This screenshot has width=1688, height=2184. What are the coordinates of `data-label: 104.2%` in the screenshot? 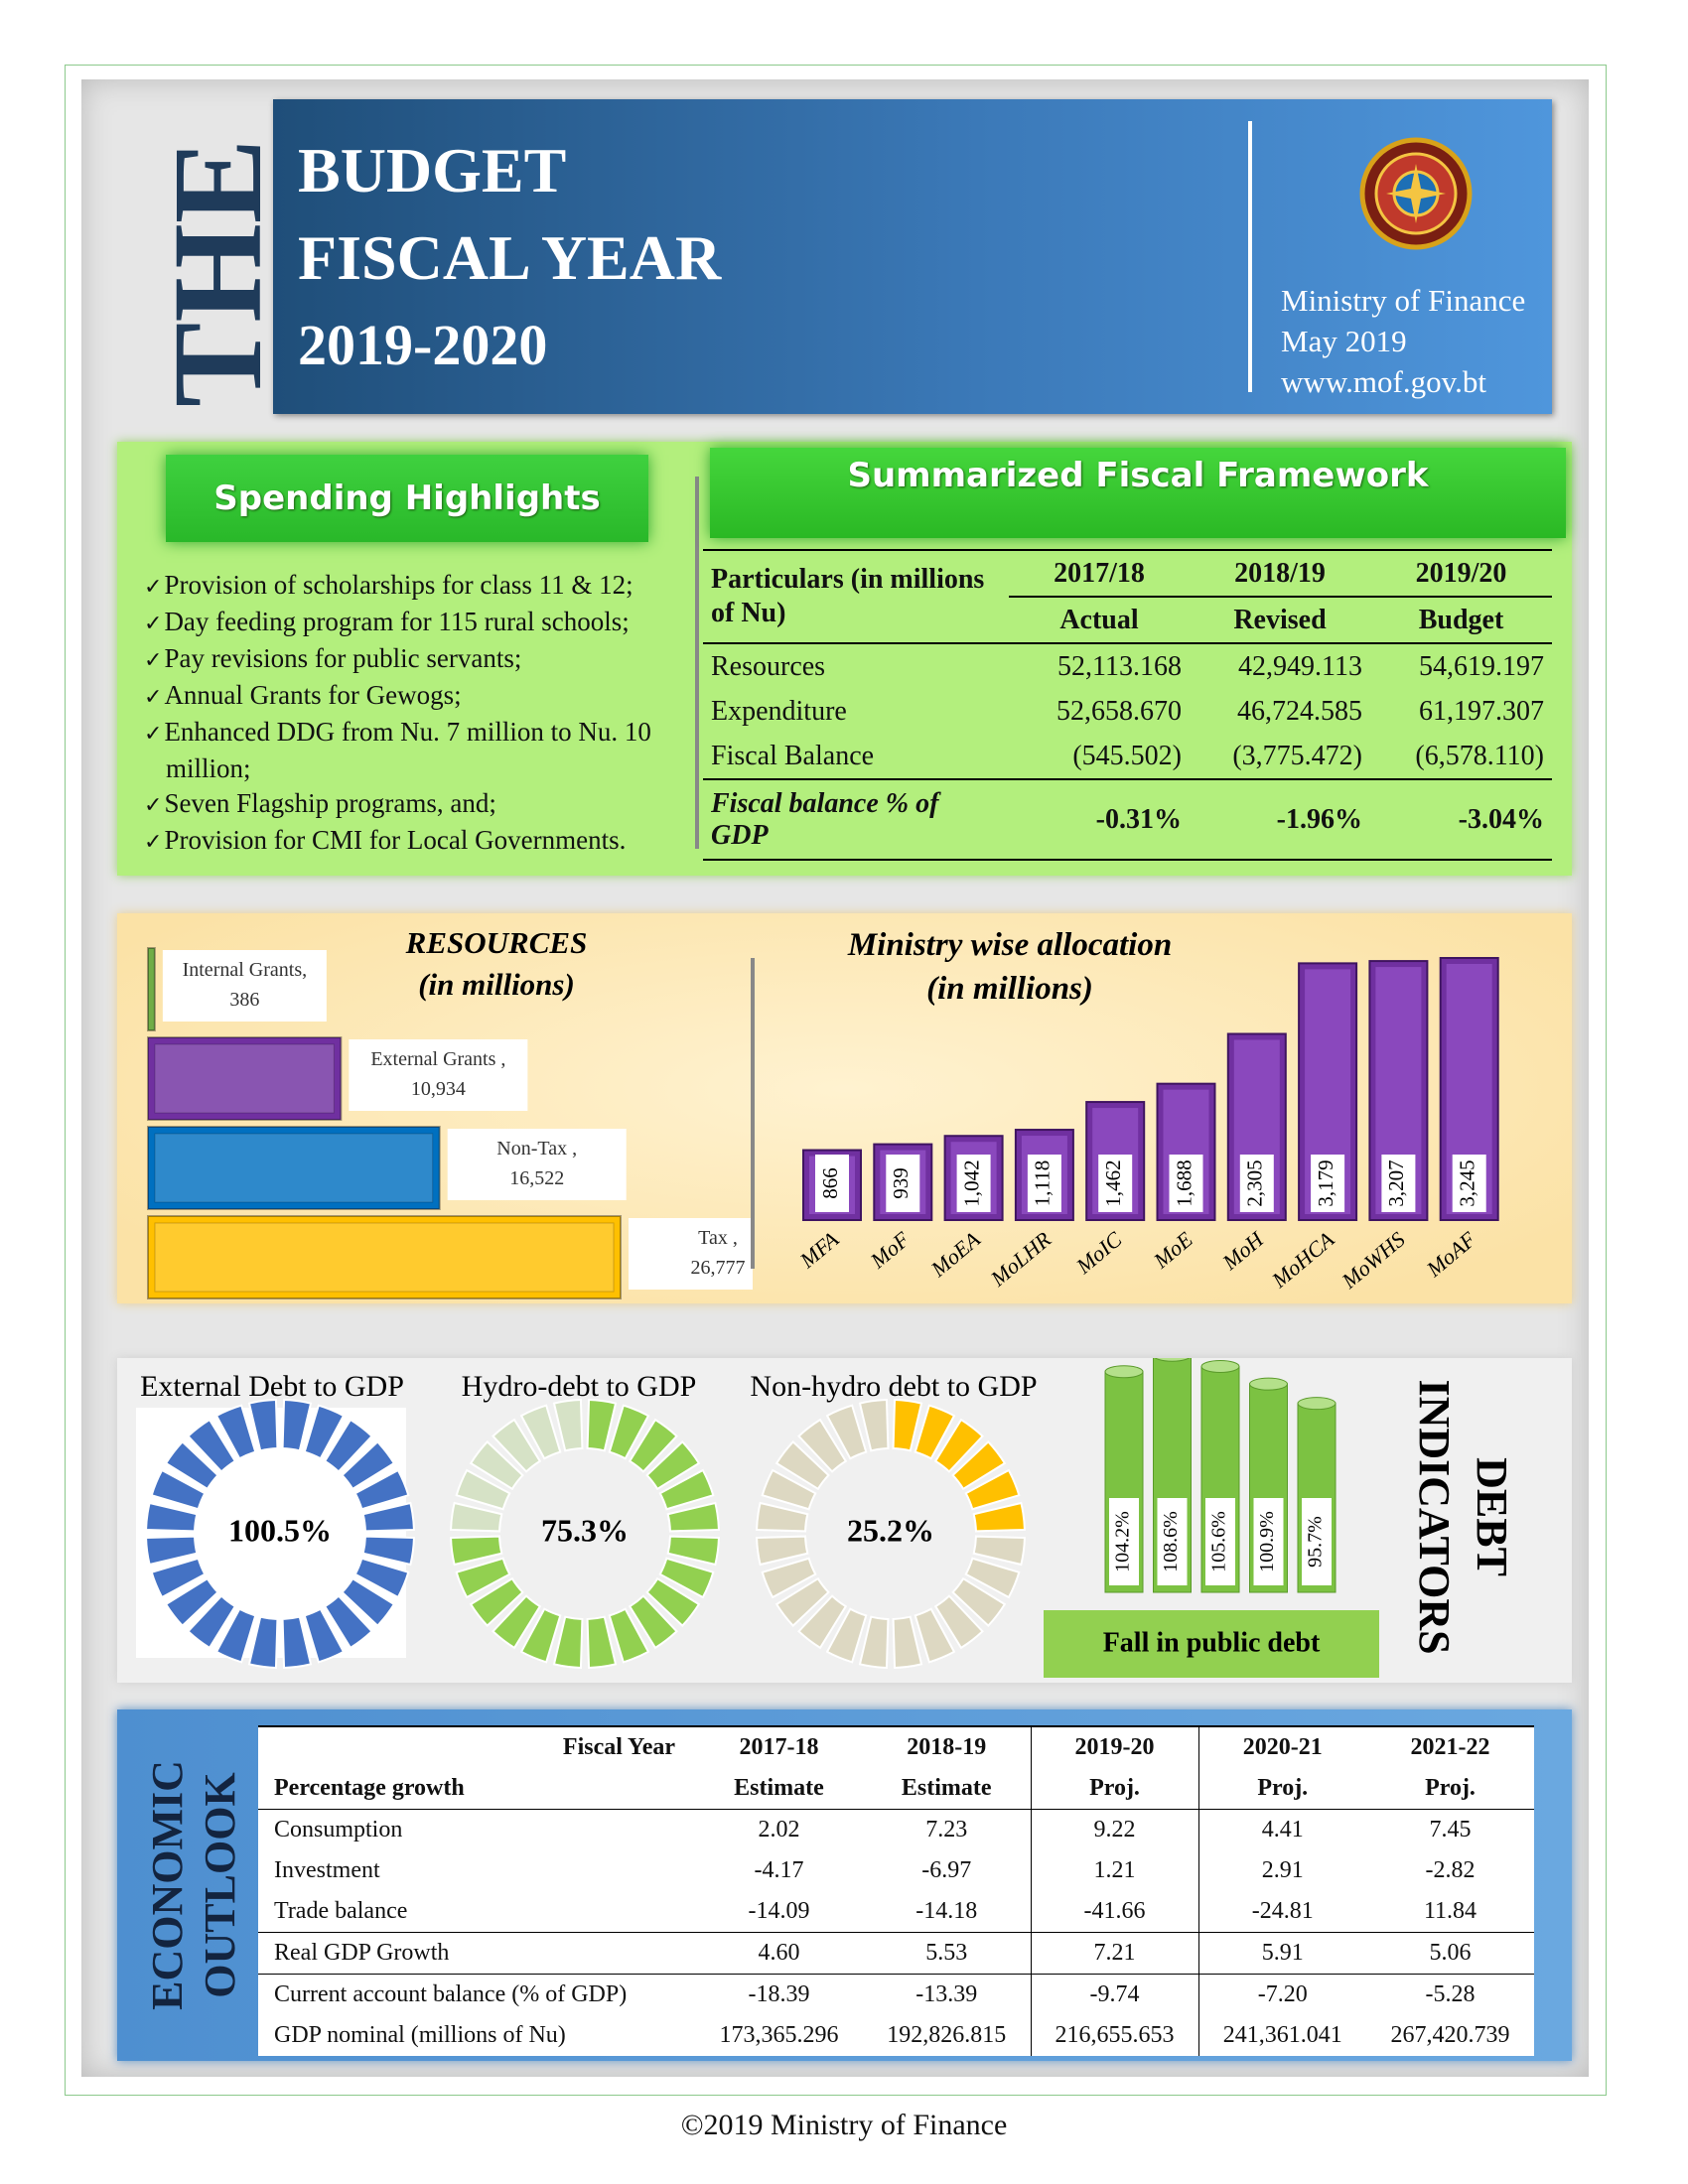 It's located at (1123, 1541).